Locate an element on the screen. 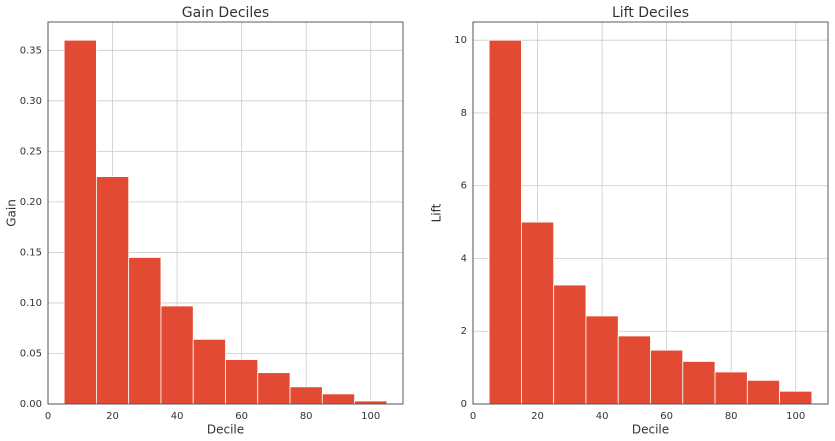 The image size is (835, 441). y-tick-label: 0.20 is located at coordinates (31, 202).